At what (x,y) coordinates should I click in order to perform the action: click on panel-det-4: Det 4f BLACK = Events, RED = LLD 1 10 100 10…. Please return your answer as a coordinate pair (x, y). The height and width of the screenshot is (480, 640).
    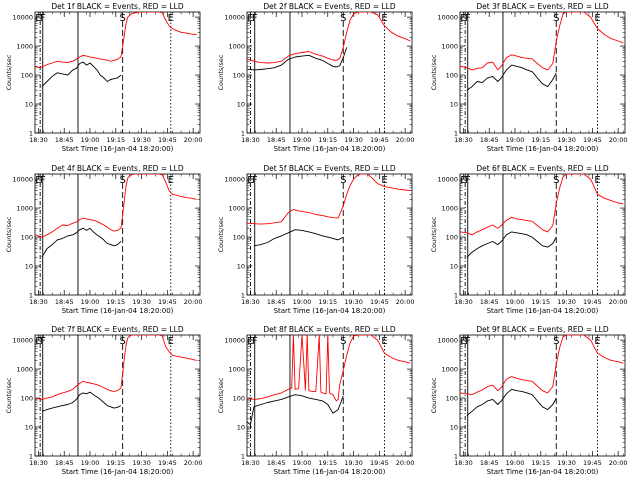
    Looking at the image, I should click on (103, 239).